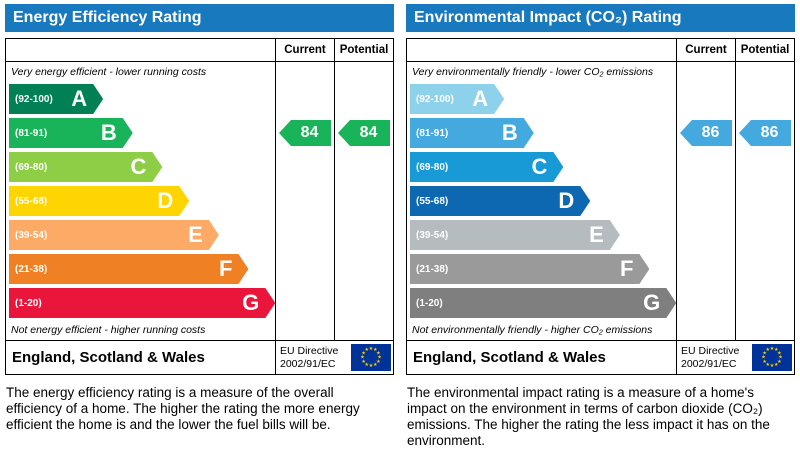  What do you see at coordinates (305, 133) in the screenshot?
I see `current-rating-arrow: 84` at bounding box center [305, 133].